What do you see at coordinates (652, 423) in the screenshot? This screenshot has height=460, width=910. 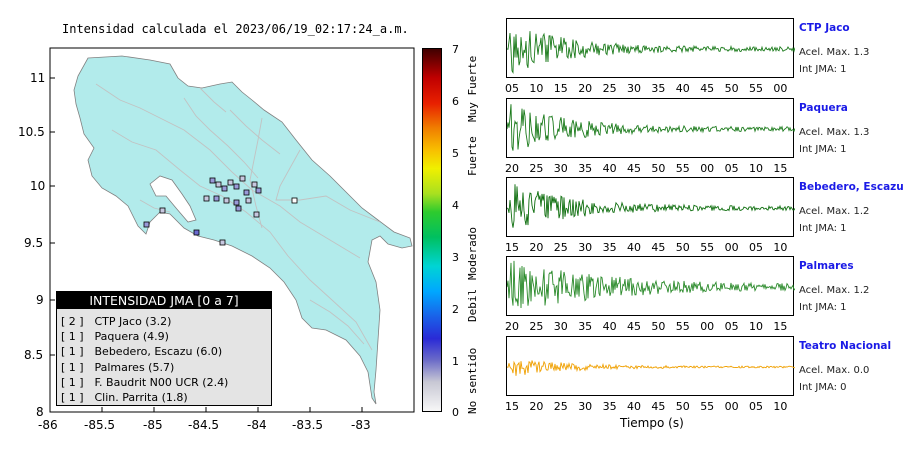 I see `x-axis-label: Tiempo (s)` at bounding box center [652, 423].